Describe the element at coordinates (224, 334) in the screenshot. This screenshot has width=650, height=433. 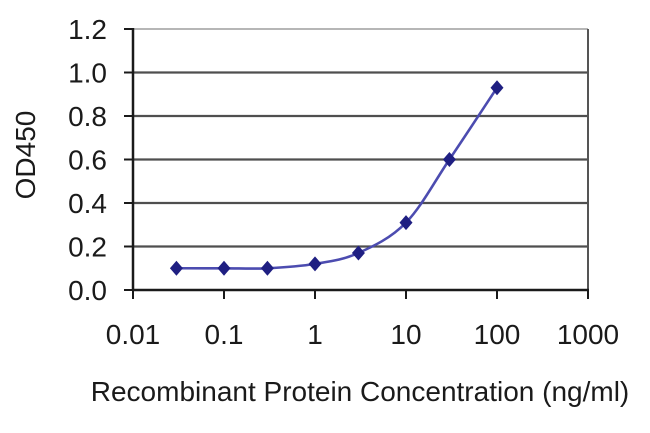
I see `x-tick-label: 0.1` at that location.